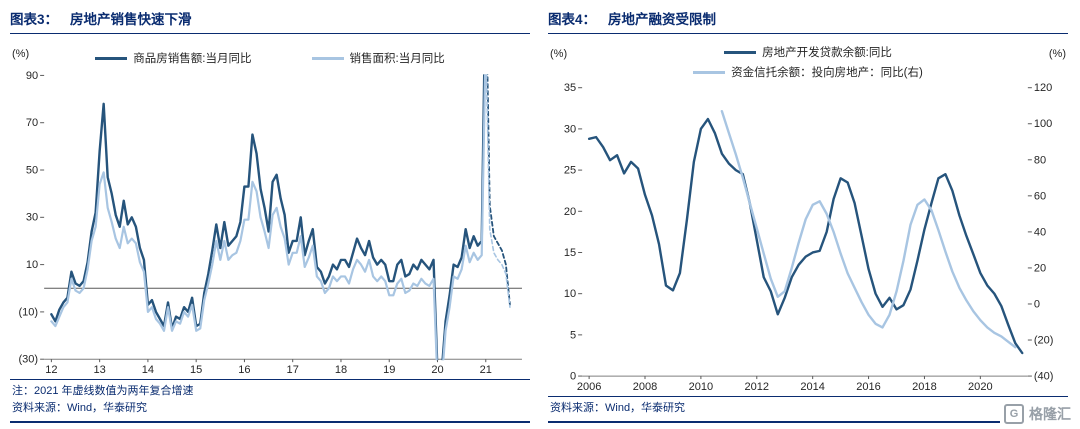 Image resolution: width=1080 pixels, height=429 pixels. I want to click on figure-3-source: 资料来源：Wind，华泰研究, so click(80, 407).